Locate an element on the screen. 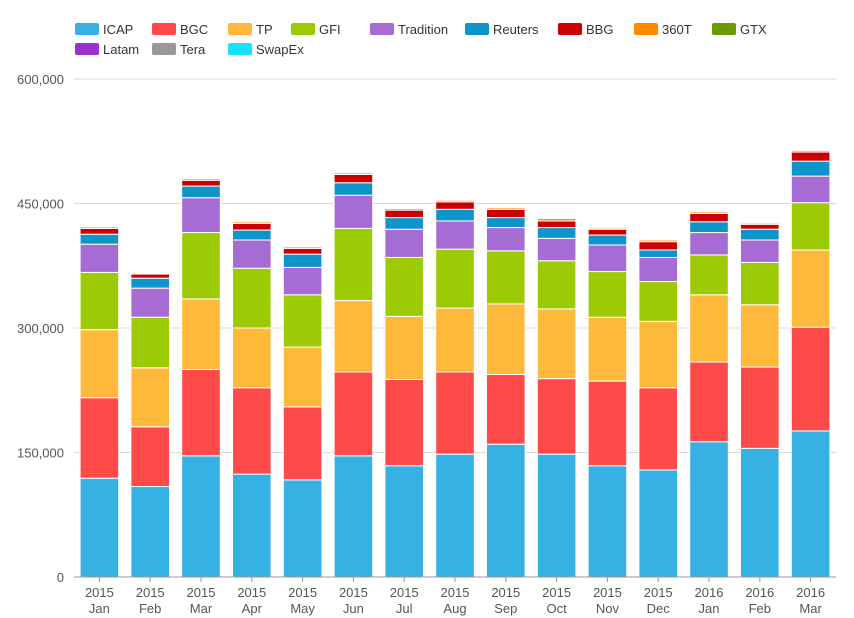  legend-item-icap: ICAP is located at coordinates (104, 29).